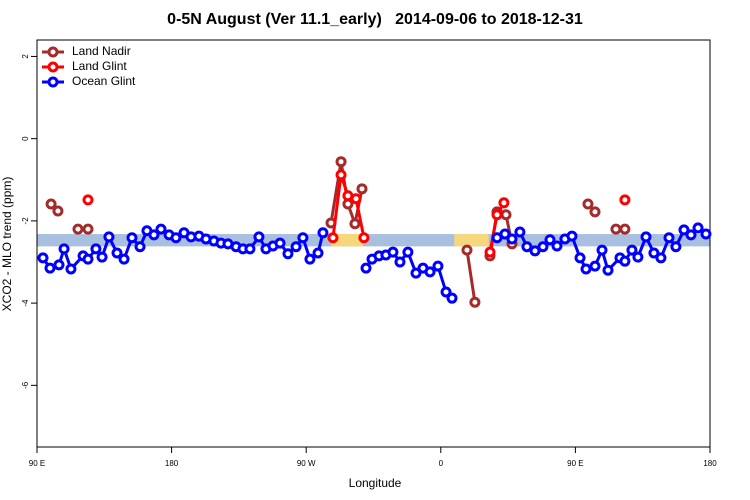  What do you see at coordinates (172, 463) in the screenshot?
I see `x-tick-label: 180` at bounding box center [172, 463].